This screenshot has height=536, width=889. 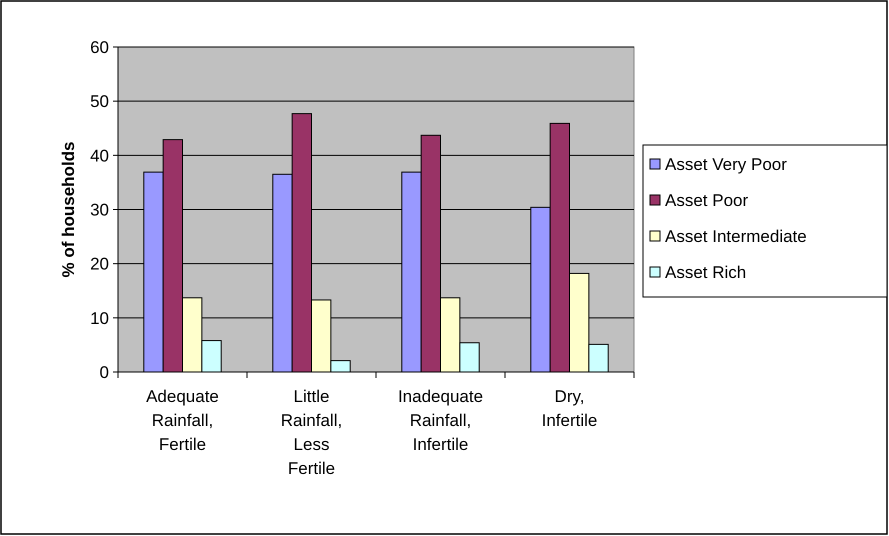 What do you see at coordinates (104, 372) in the screenshot?
I see `y-tick-label: 0` at bounding box center [104, 372].